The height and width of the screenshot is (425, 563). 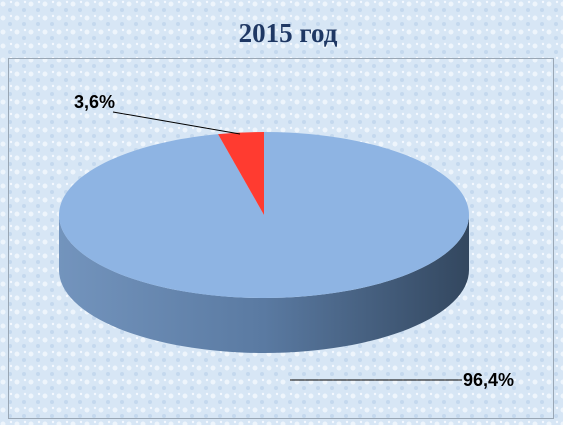 I want to click on data-label: 3,6%, so click(x=94, y=102).